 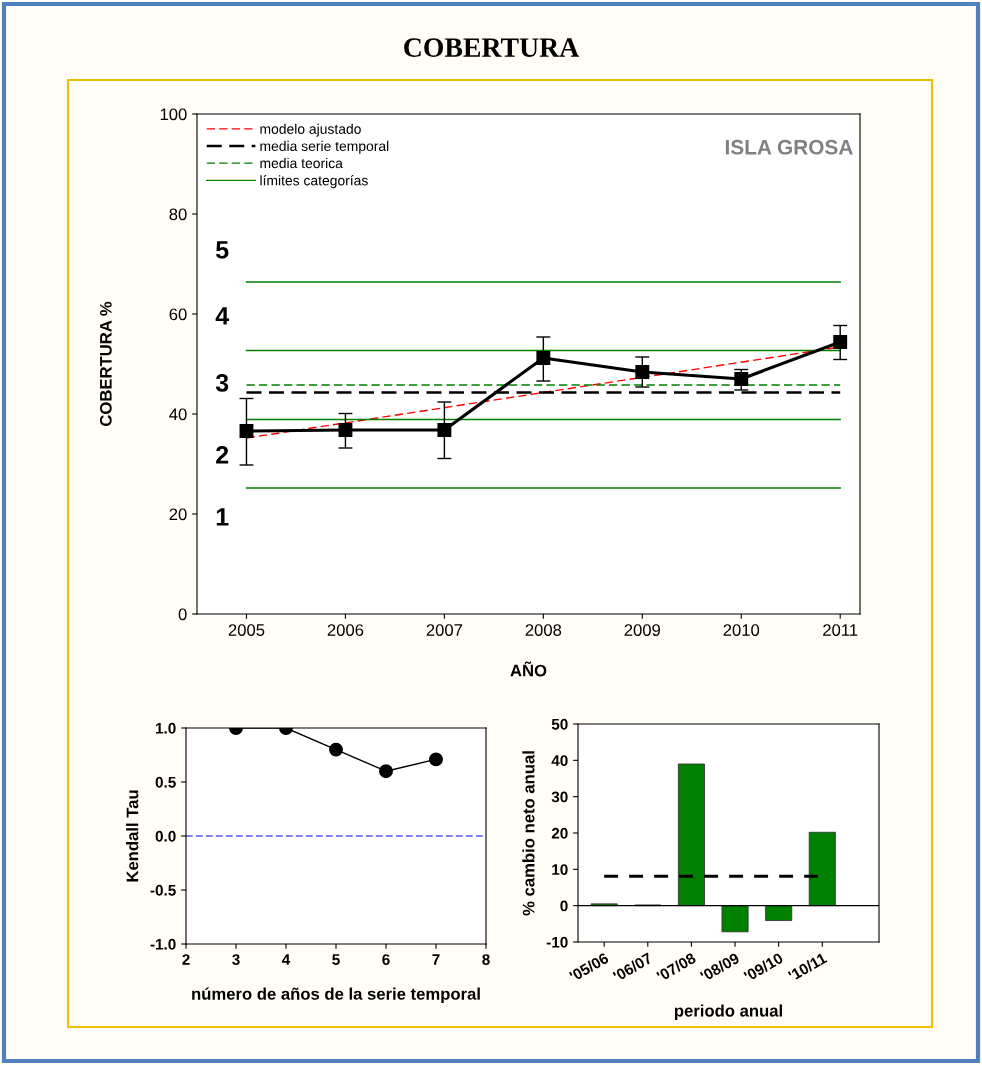 What do you see at coordinates (345, 630) in the screenshot?
I see `x-tick-label: 2006` at bounding box center [345, 630].